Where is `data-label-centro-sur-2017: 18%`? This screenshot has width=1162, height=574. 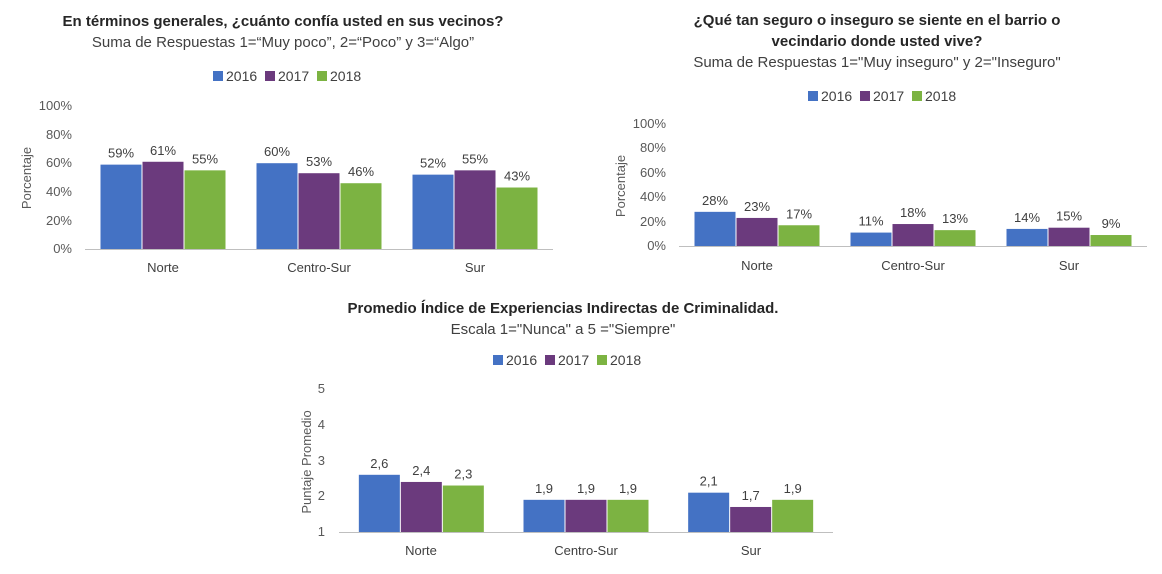 data-label-centro-sur-2017: 18% is located at coordinates (913, 212).